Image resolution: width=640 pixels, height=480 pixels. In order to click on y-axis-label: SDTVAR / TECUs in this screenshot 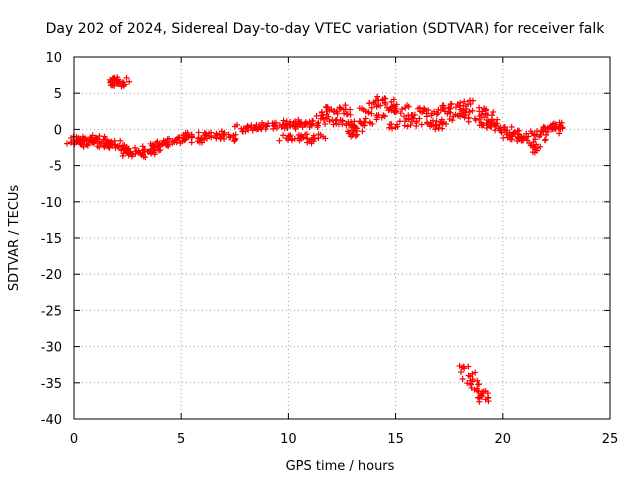, I will do `click(14, 238)`.